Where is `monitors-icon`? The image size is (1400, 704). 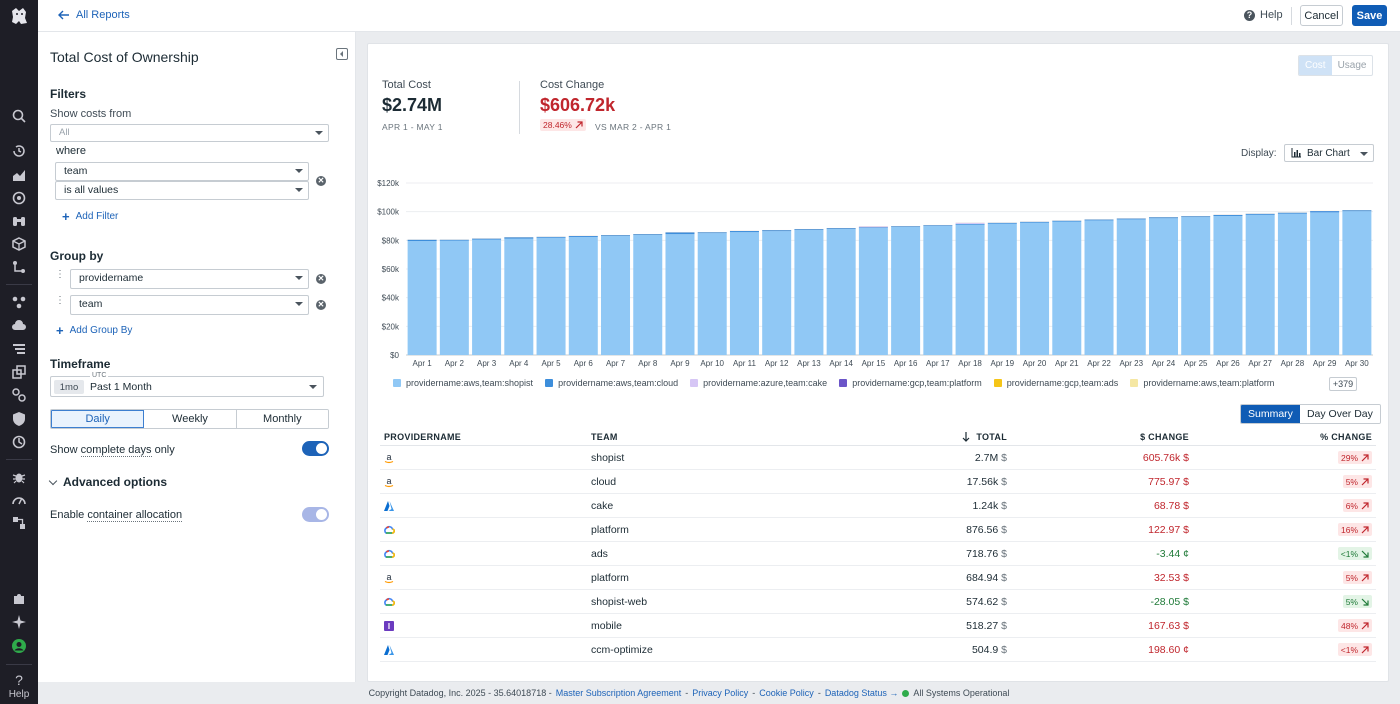 monitors-icon is located at coordinates (19, 198).